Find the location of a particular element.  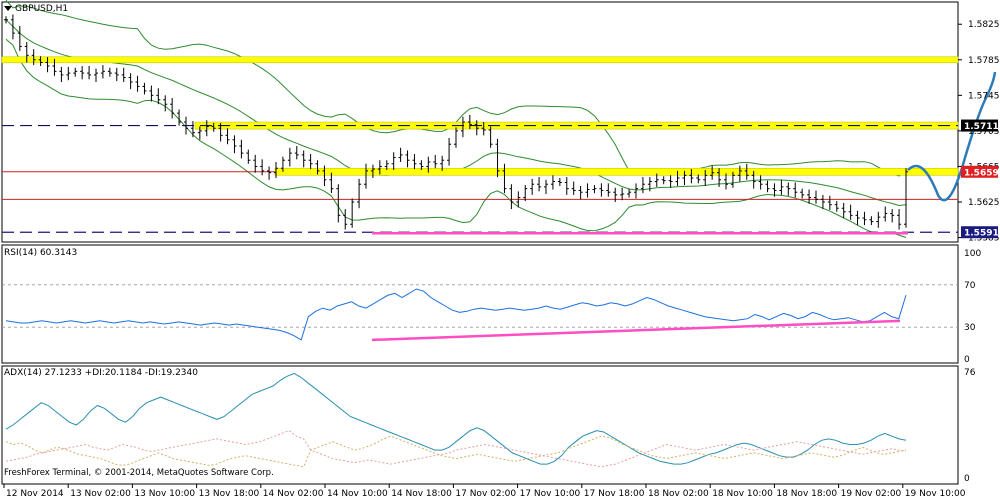

time-tick-label: 18 Nov 02:00 is located at coordinates (678, 494).